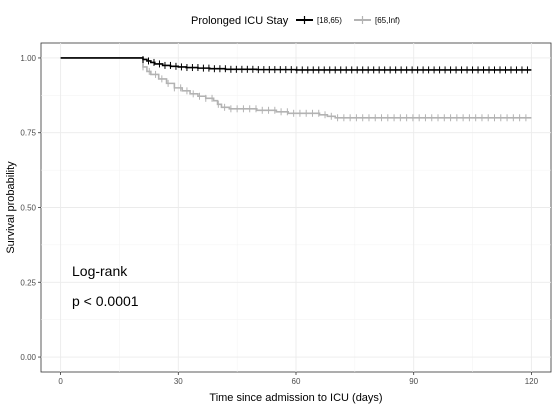 Image resolution: width=558 pixels, height=407 pixels. What do you see at coordinates (329, 20) in the screenshot?
I see `legend-label-18-65: [18,65)` at bounding box center [329, 20].